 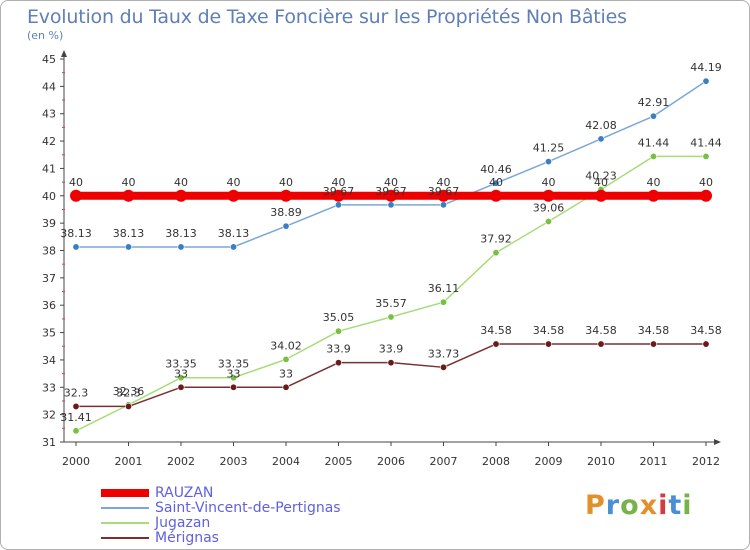 I want to click on y-axis-arrow, so click(x=64, y=53).